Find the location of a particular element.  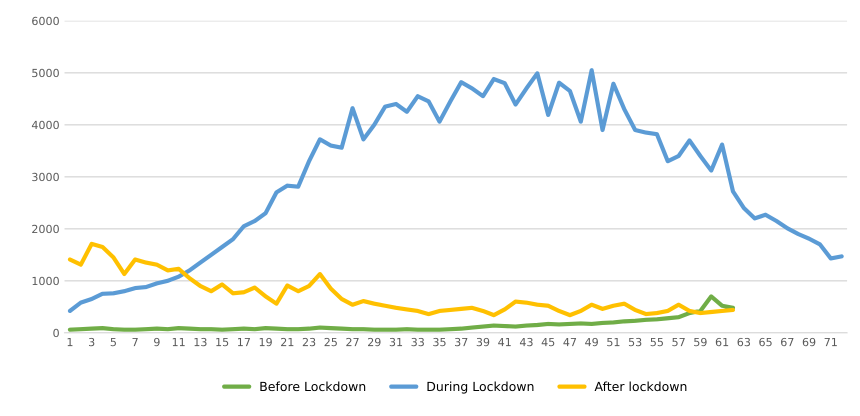

y-tick-label: 0 is located at coordinates (56, 333).